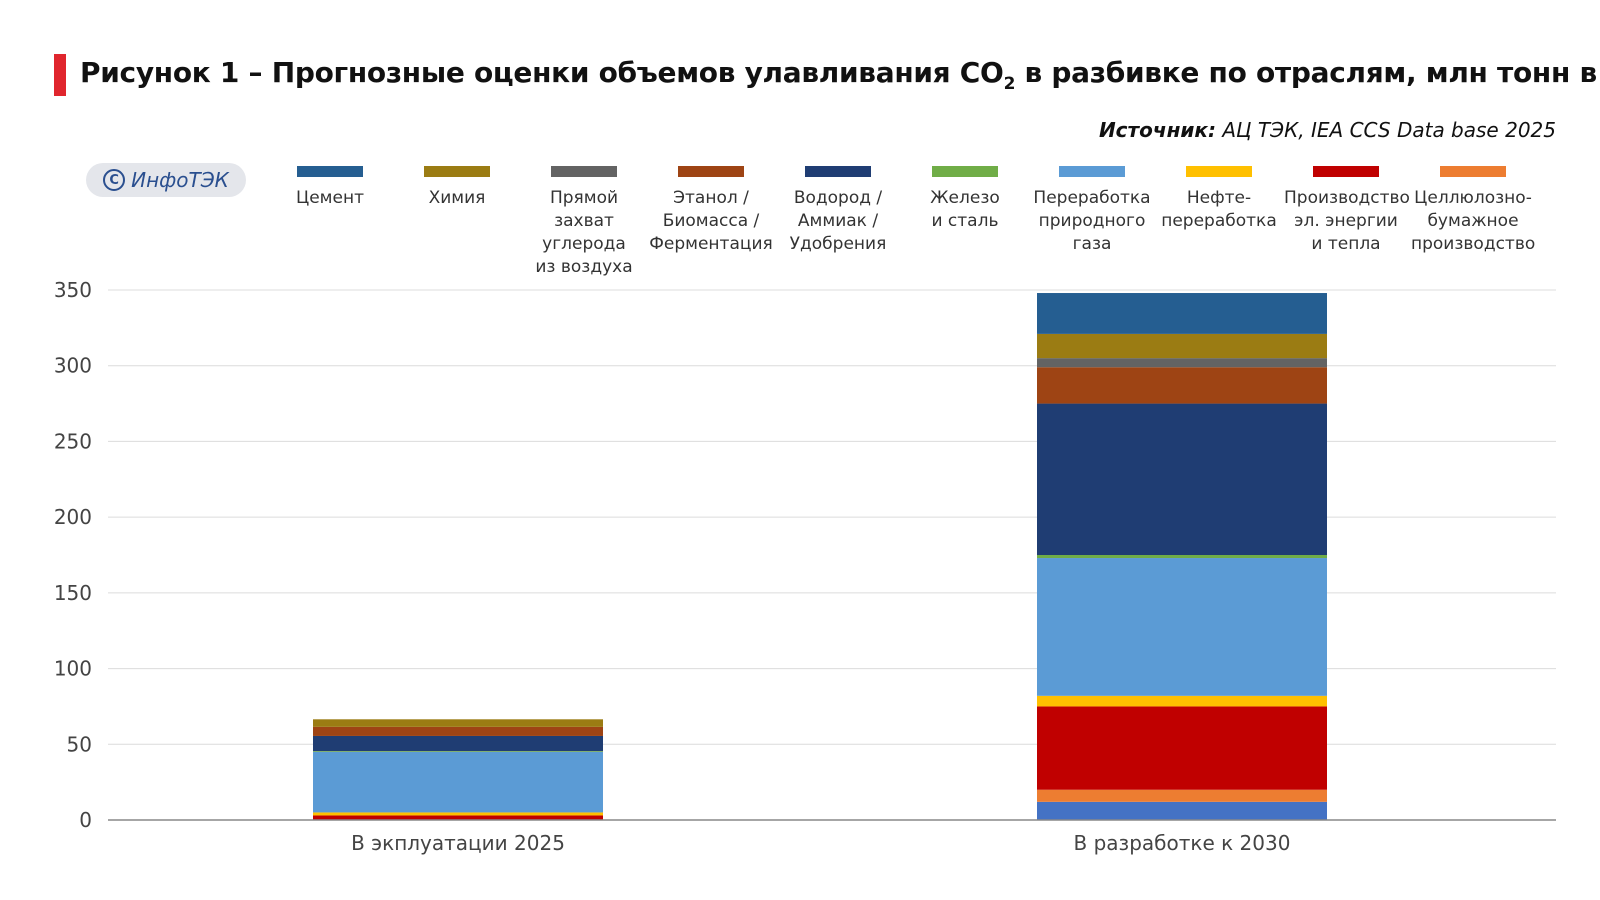 This screenshot has height=900, width=1600. Describe the element at coordinates (330, 198) in the screenshot. I see `legend-label: Цемент` at that location.